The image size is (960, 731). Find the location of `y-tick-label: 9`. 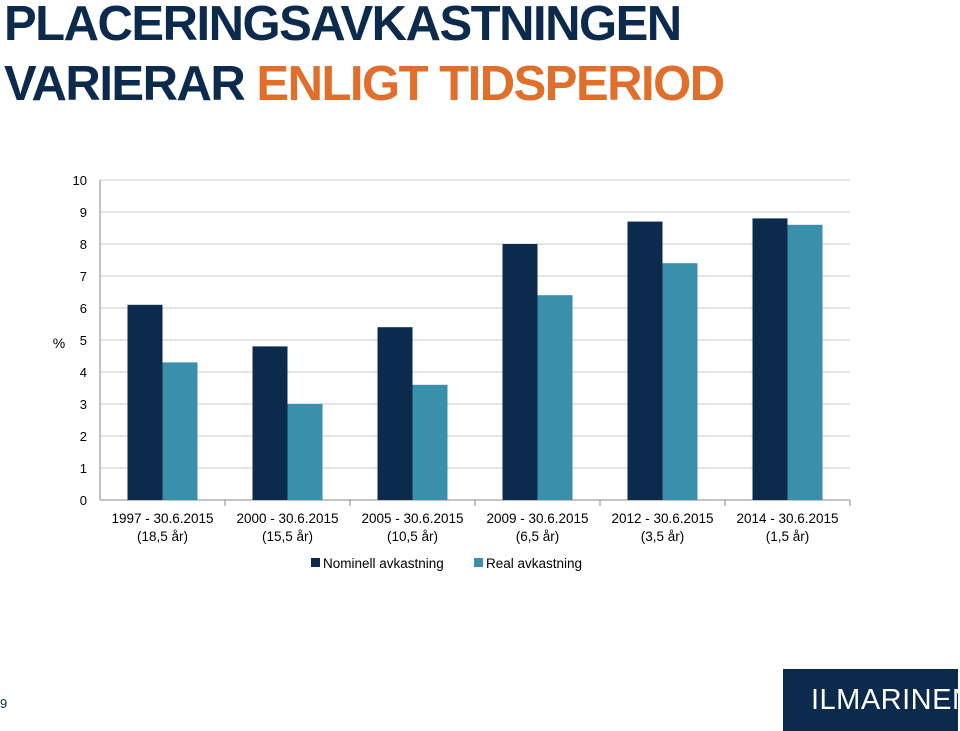

y-tick-label: 9 is located at coordinates (83, 212).